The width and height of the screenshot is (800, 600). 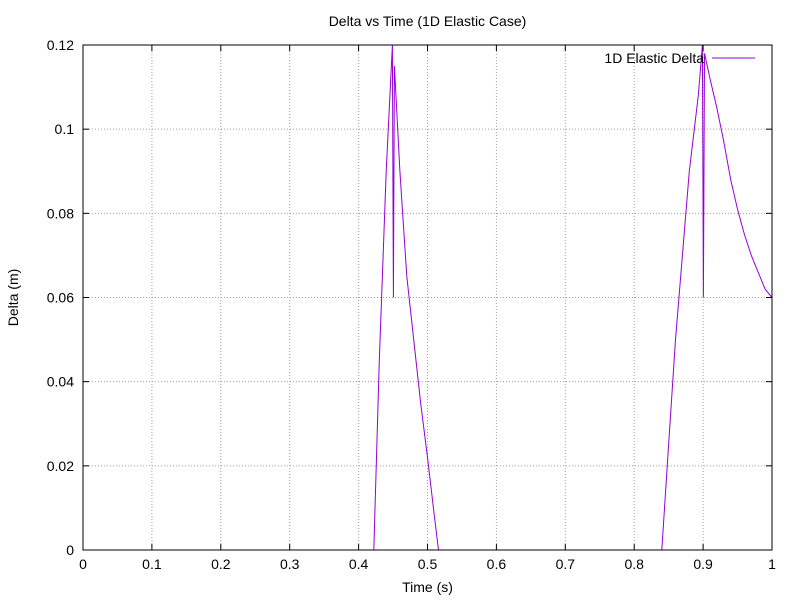 I want to click on x-tick-label: 0.3, so click(x=290, y=564).